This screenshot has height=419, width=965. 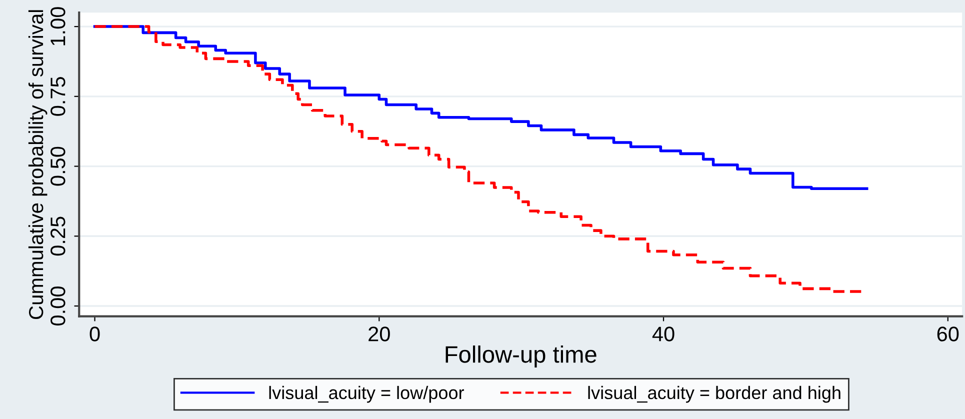 I want to click on x-tick-label: 40, so click(x=663, y=334).